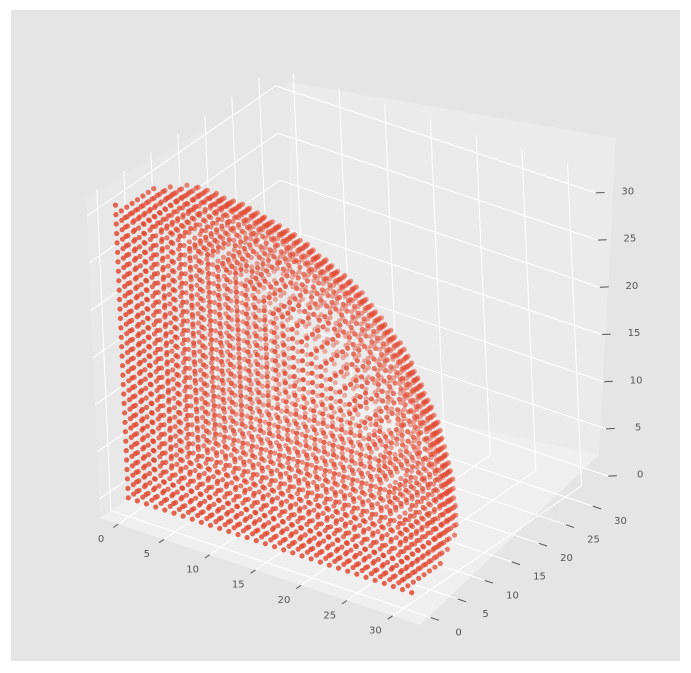 The height and width of the screenshot is (673, 691). What do you see at coordinates (116, 525) in the screenshot?
I see `x-tick-mark` at bounding box center [116, 525].